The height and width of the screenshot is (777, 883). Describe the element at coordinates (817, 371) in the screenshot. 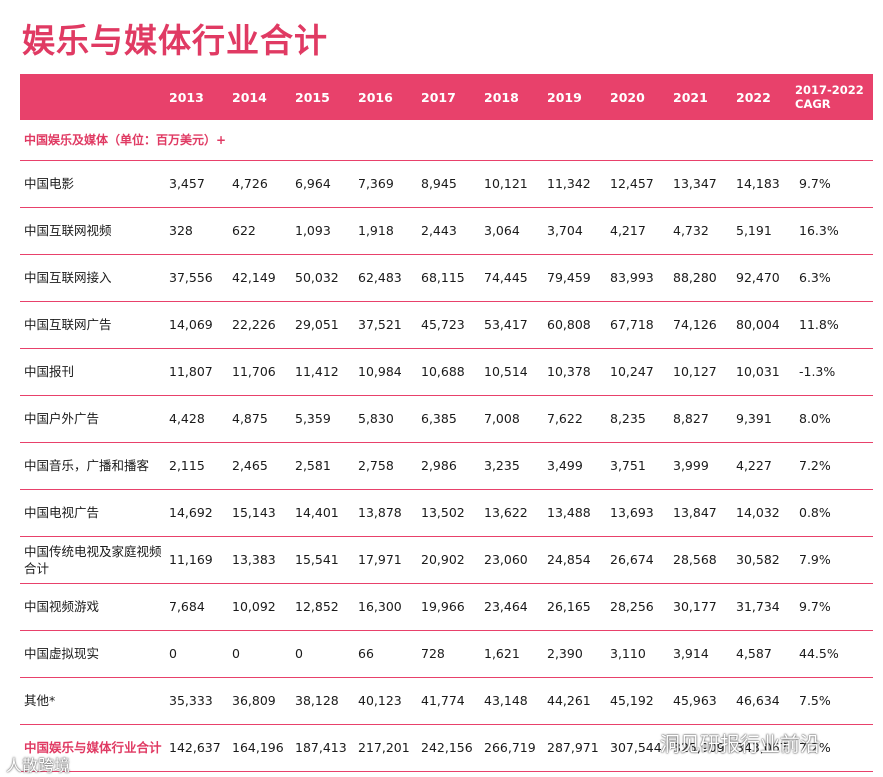

I see `cagr-cell: -1.3%` at that location.